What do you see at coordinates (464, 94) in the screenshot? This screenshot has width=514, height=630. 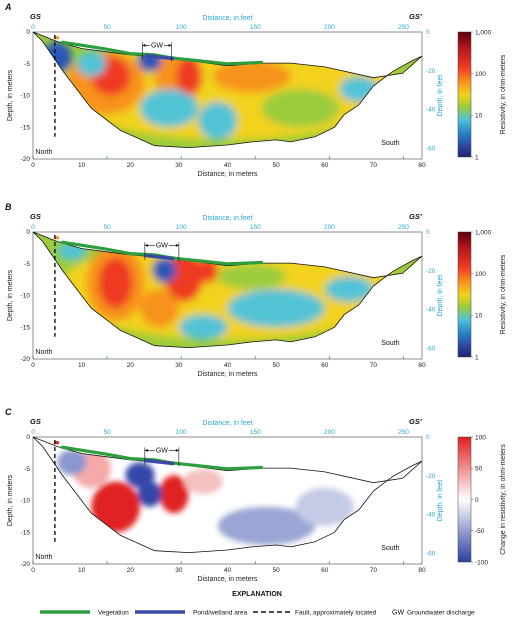 I see `colorbar` at bounding box center [464, 94].